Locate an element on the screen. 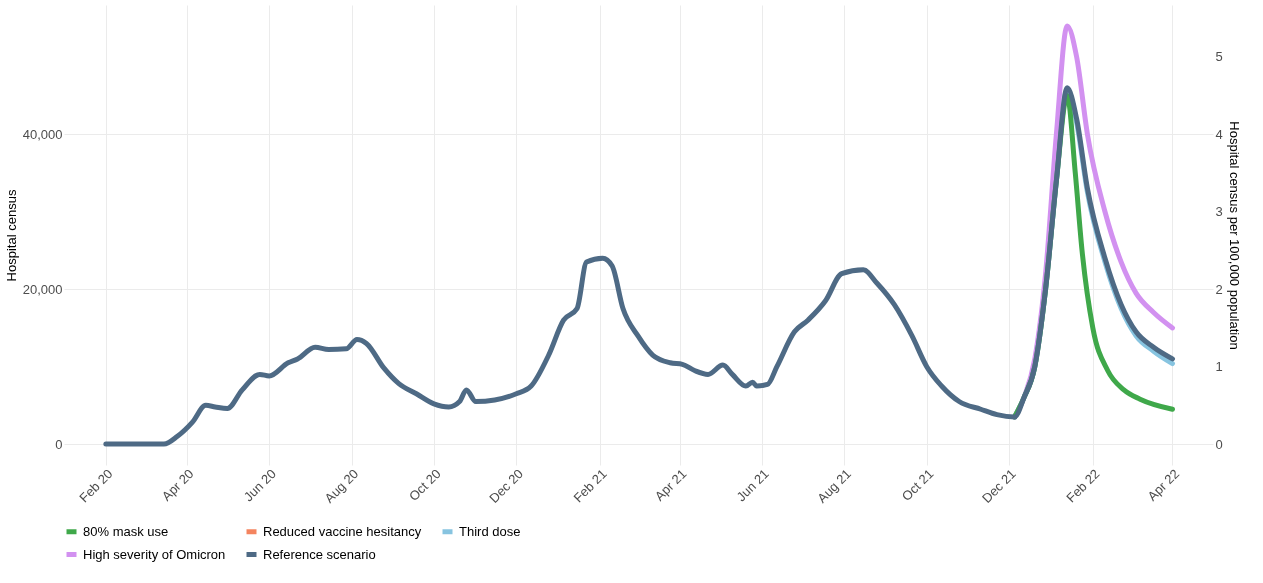 The image size is (1263, 583). x-tick-label: Jun 20 is located at coordinates (259, 485).